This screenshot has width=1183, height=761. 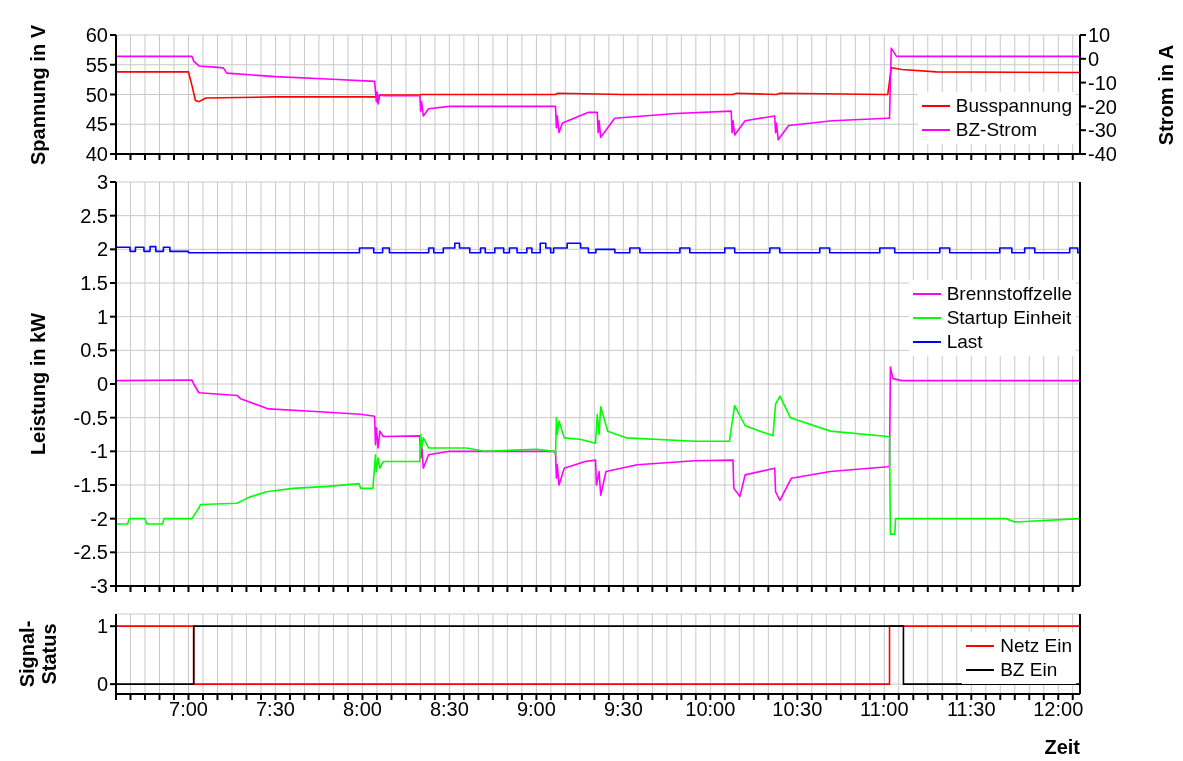 I want to click on y2-axis-title: Strom in A, so click(x=1166, y=94).